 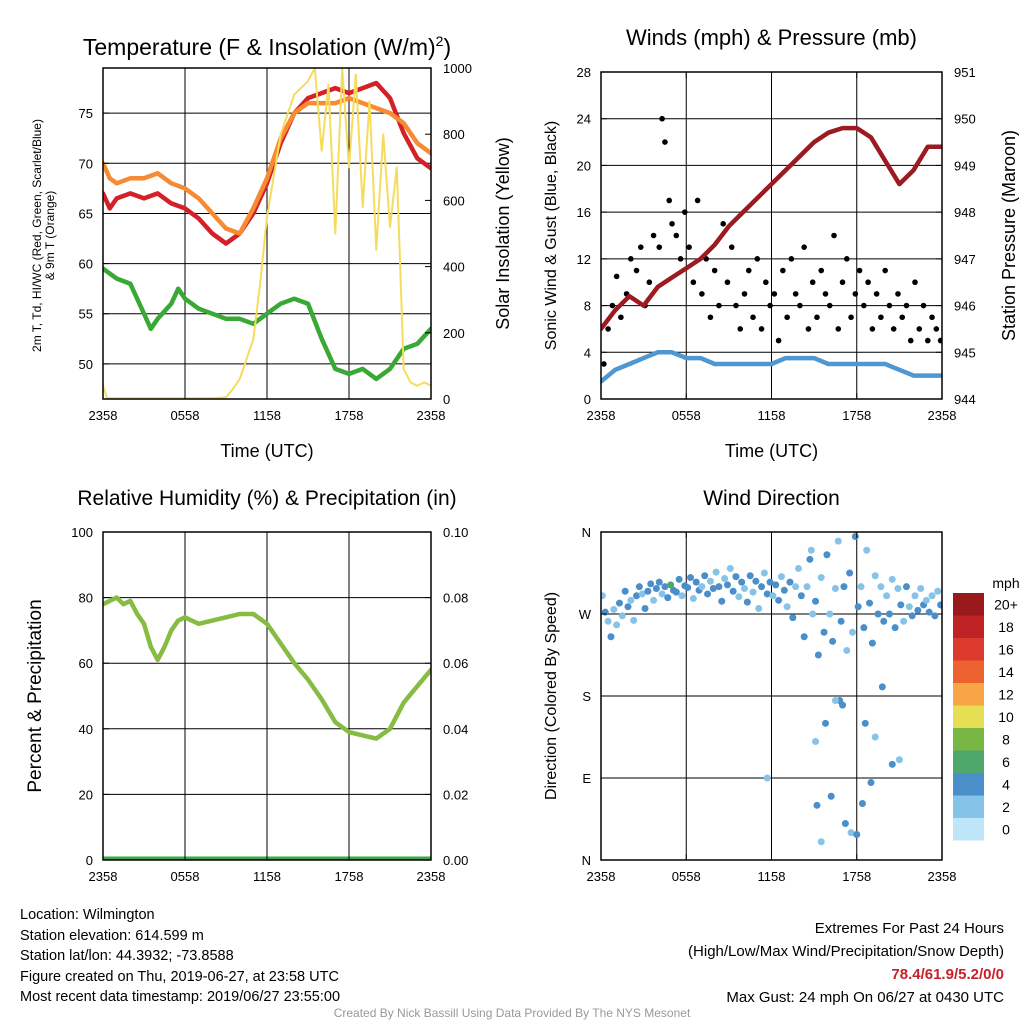 What do you see at coordinates (1006, 829) in the screenshot?
I see `colorbar-label: 0` at bounding box center [1006, 829].